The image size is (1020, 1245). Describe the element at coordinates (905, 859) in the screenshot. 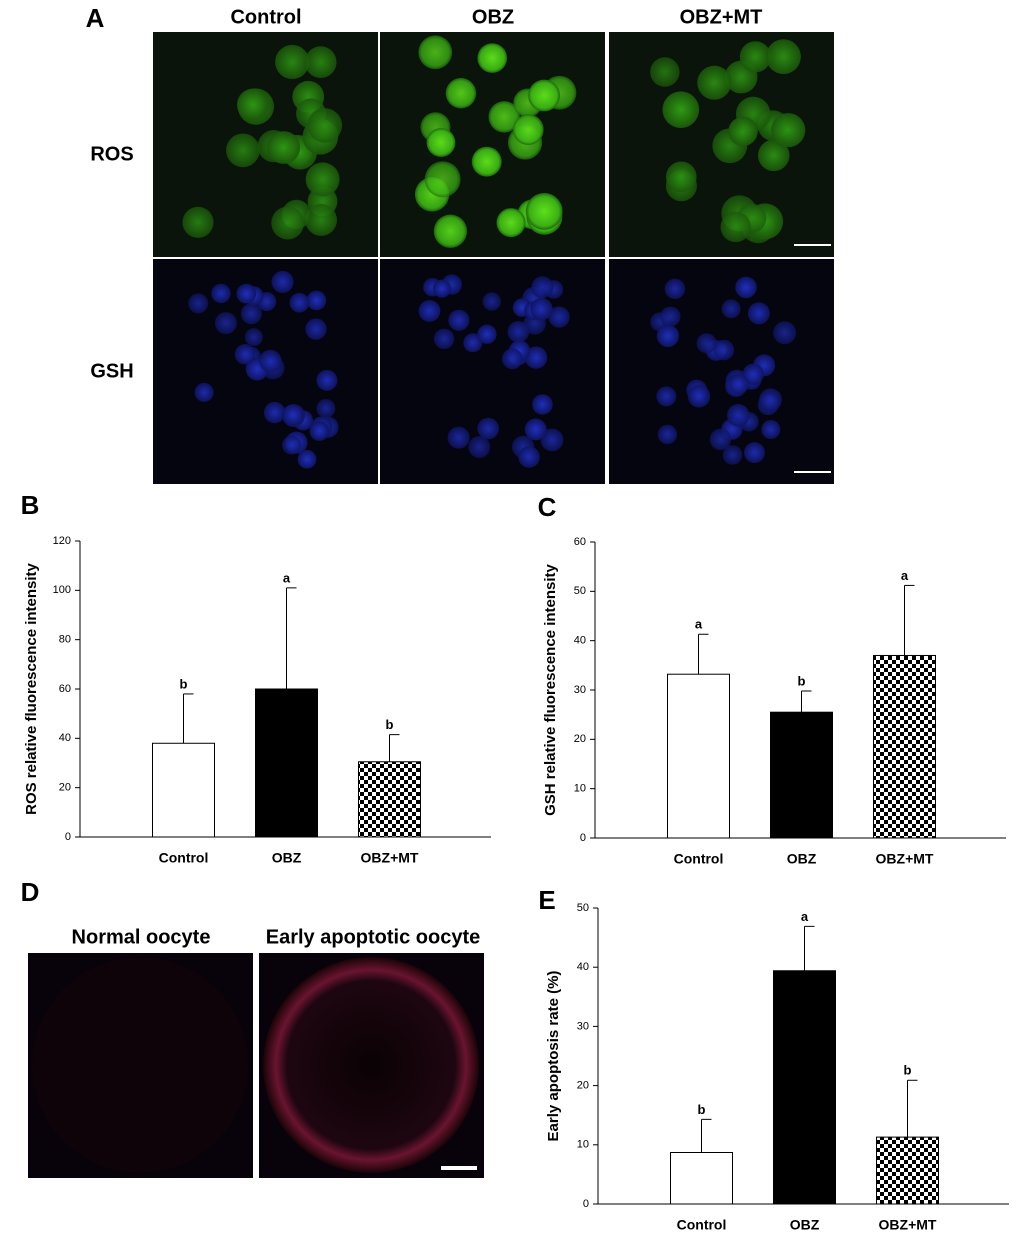

I see `x-tick-label: OBZ+MT` at that location.